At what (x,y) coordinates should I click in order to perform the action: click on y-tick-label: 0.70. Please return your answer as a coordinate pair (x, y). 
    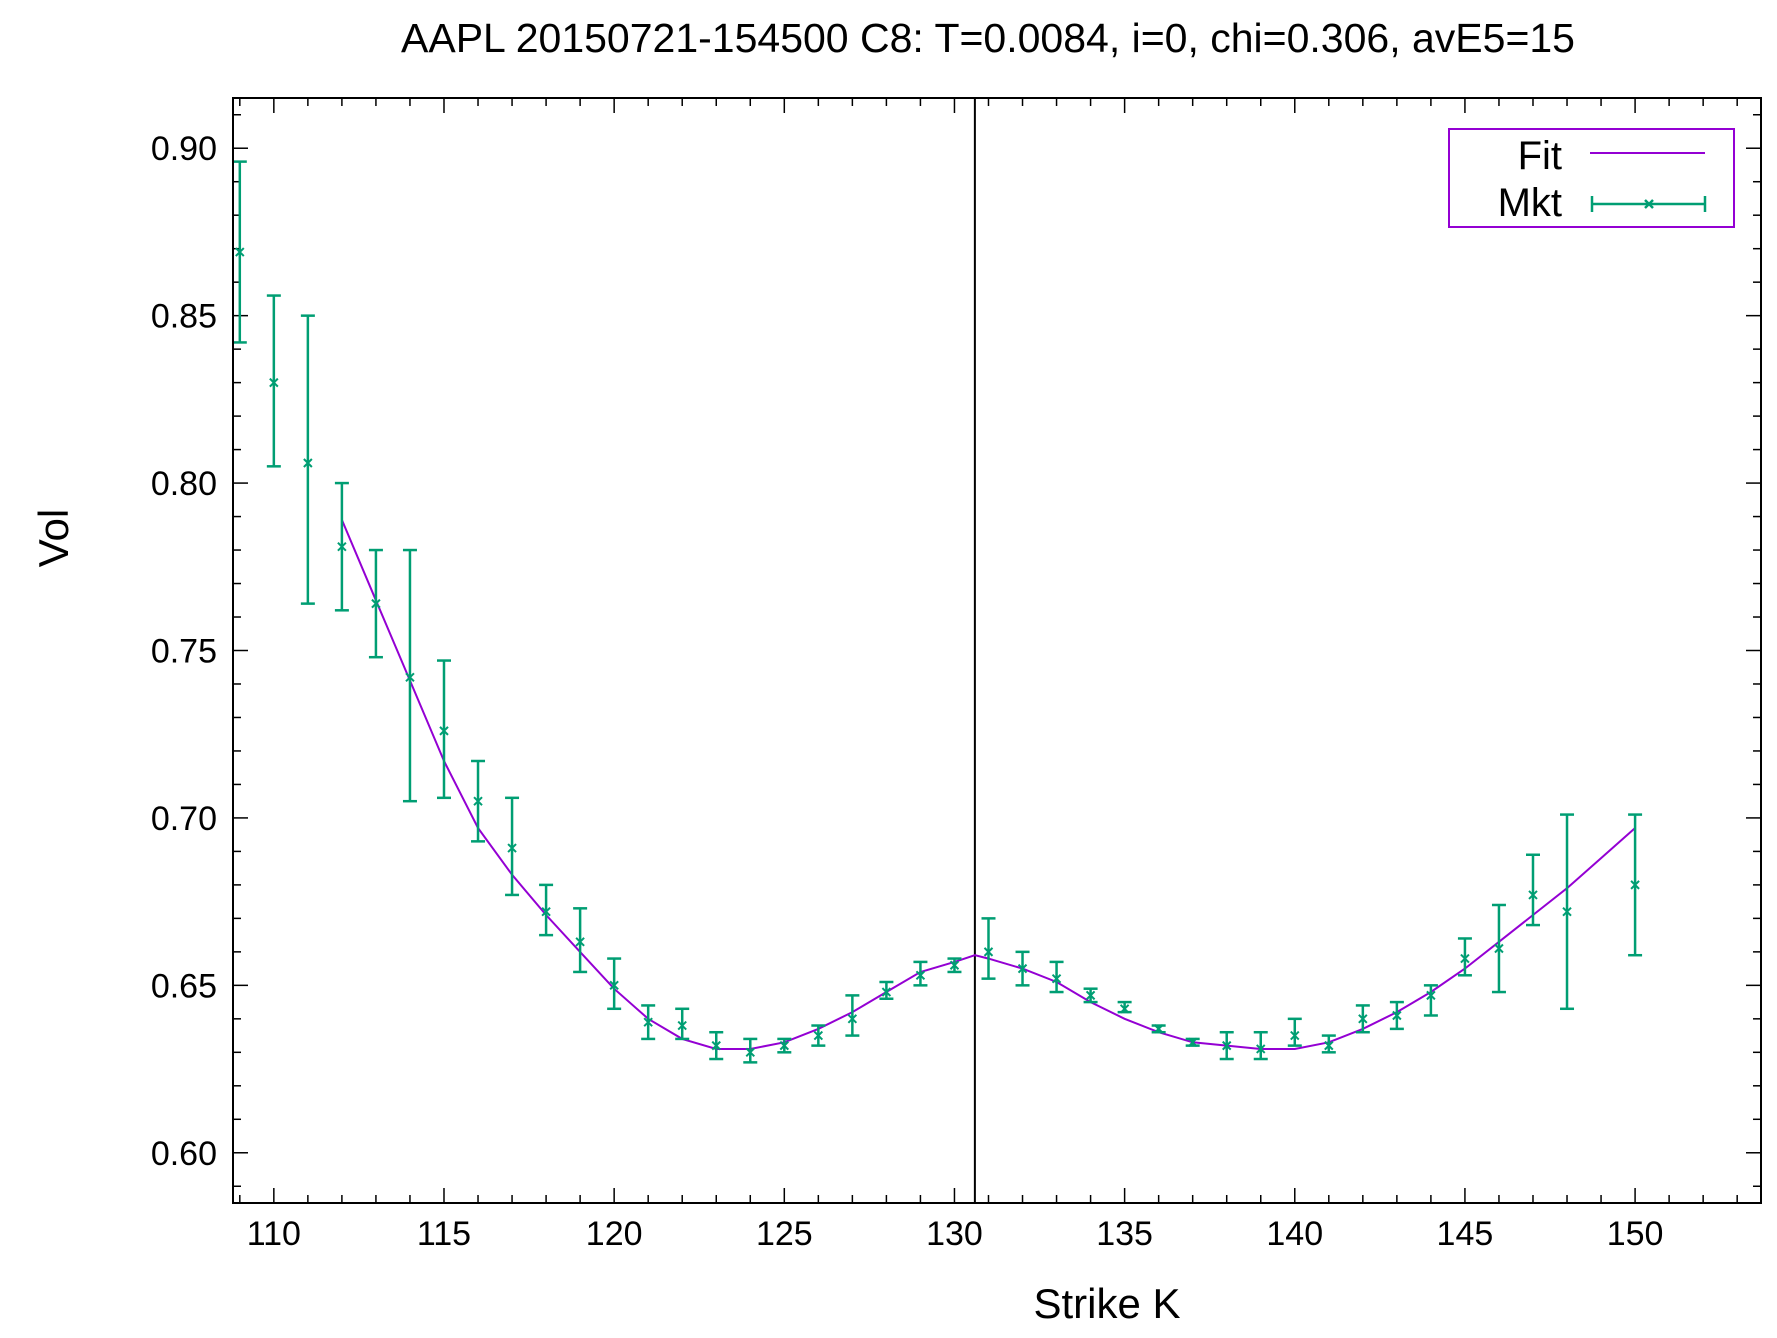
    Looking at the image, I should click on (184, 819).